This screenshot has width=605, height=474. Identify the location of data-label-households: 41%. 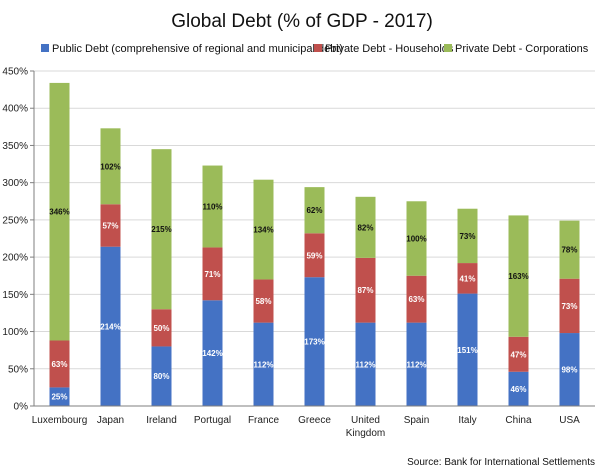
(467, 278).